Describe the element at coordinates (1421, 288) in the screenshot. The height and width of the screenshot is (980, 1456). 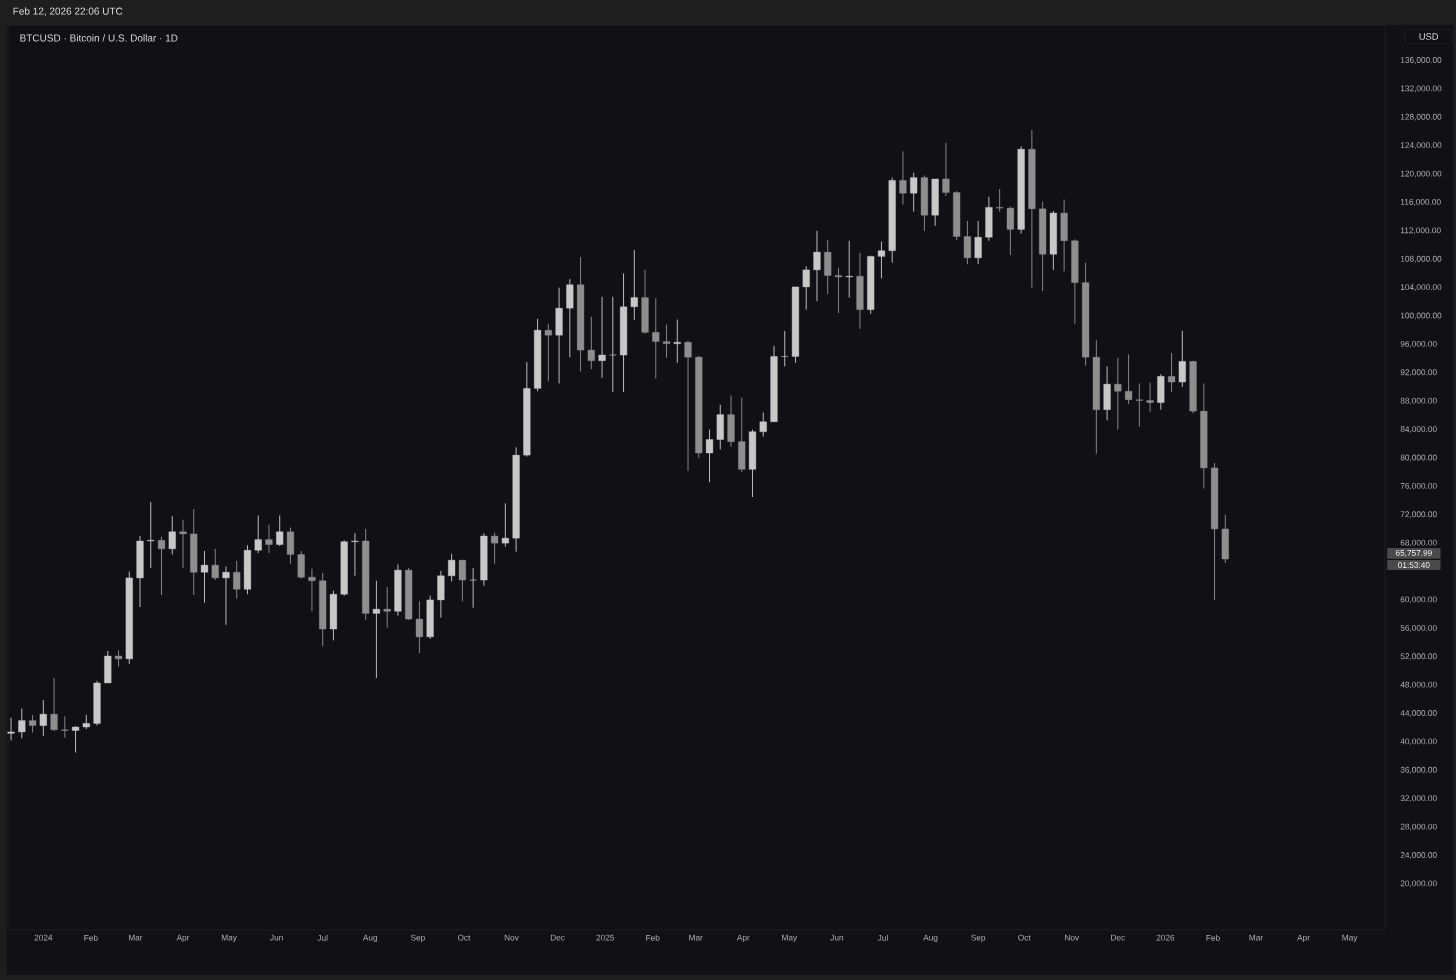
I see `y-tick-label: 104,000.00` at that location.